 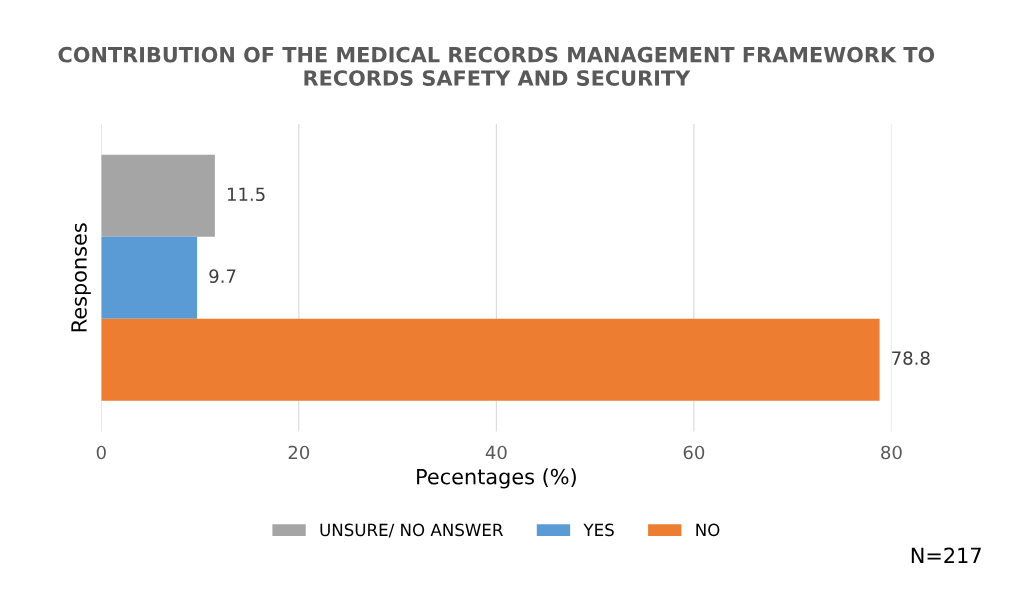 What do you see at coordinates (891, 452) in the screenshot?
I see `x-tick-label: 80` at bounding box center [891, 452].